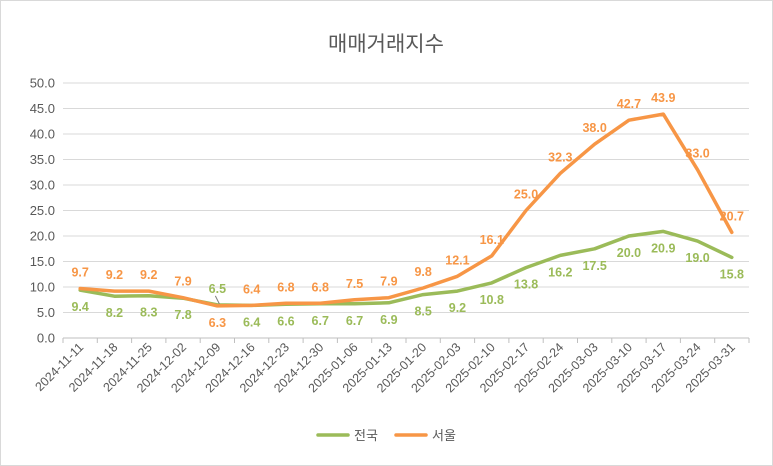  Describe the element at coordinates (354, 284) in the screenshot. I see `data-label: 7.5` at that location.